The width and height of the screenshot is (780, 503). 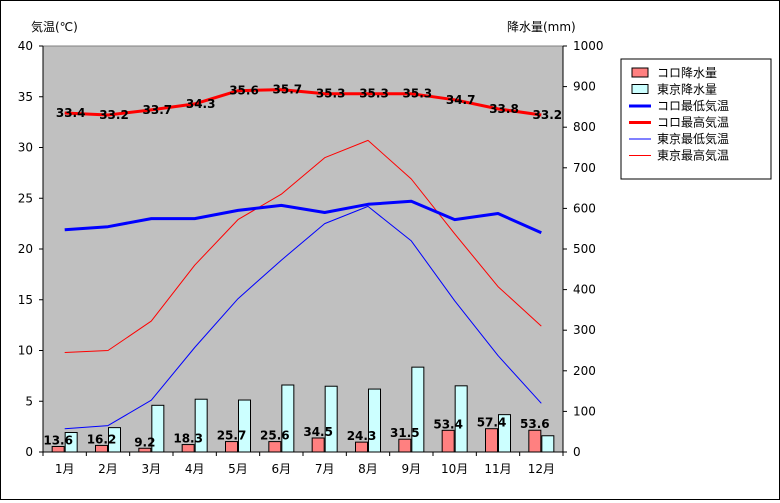 What do you see at coordinates (102, 439) in the screenshot?
I see `data-label-koro-precip: 16.2` at bounding box center [102, 439].